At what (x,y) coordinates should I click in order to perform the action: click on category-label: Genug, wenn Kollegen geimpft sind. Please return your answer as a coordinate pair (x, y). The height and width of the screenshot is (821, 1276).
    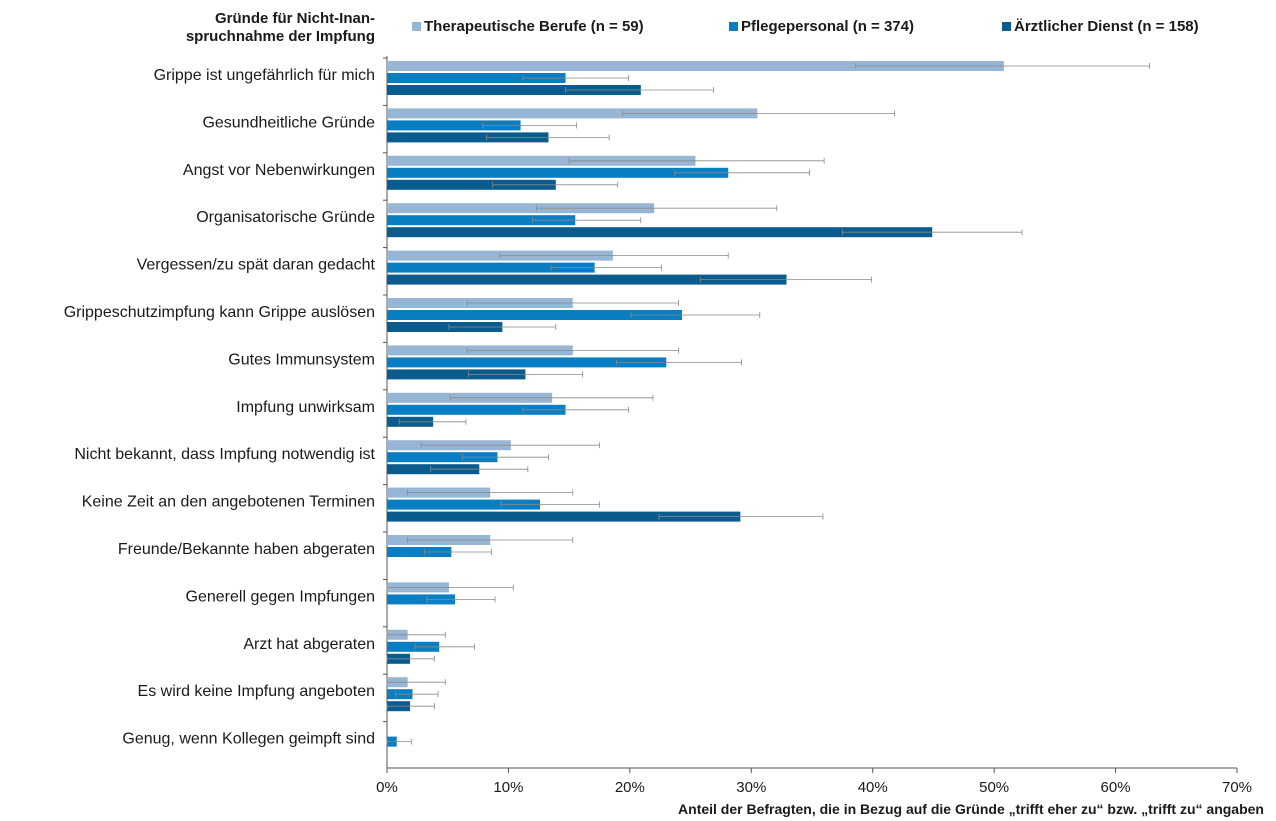
    Looking at the image, I should click on (248, 739).